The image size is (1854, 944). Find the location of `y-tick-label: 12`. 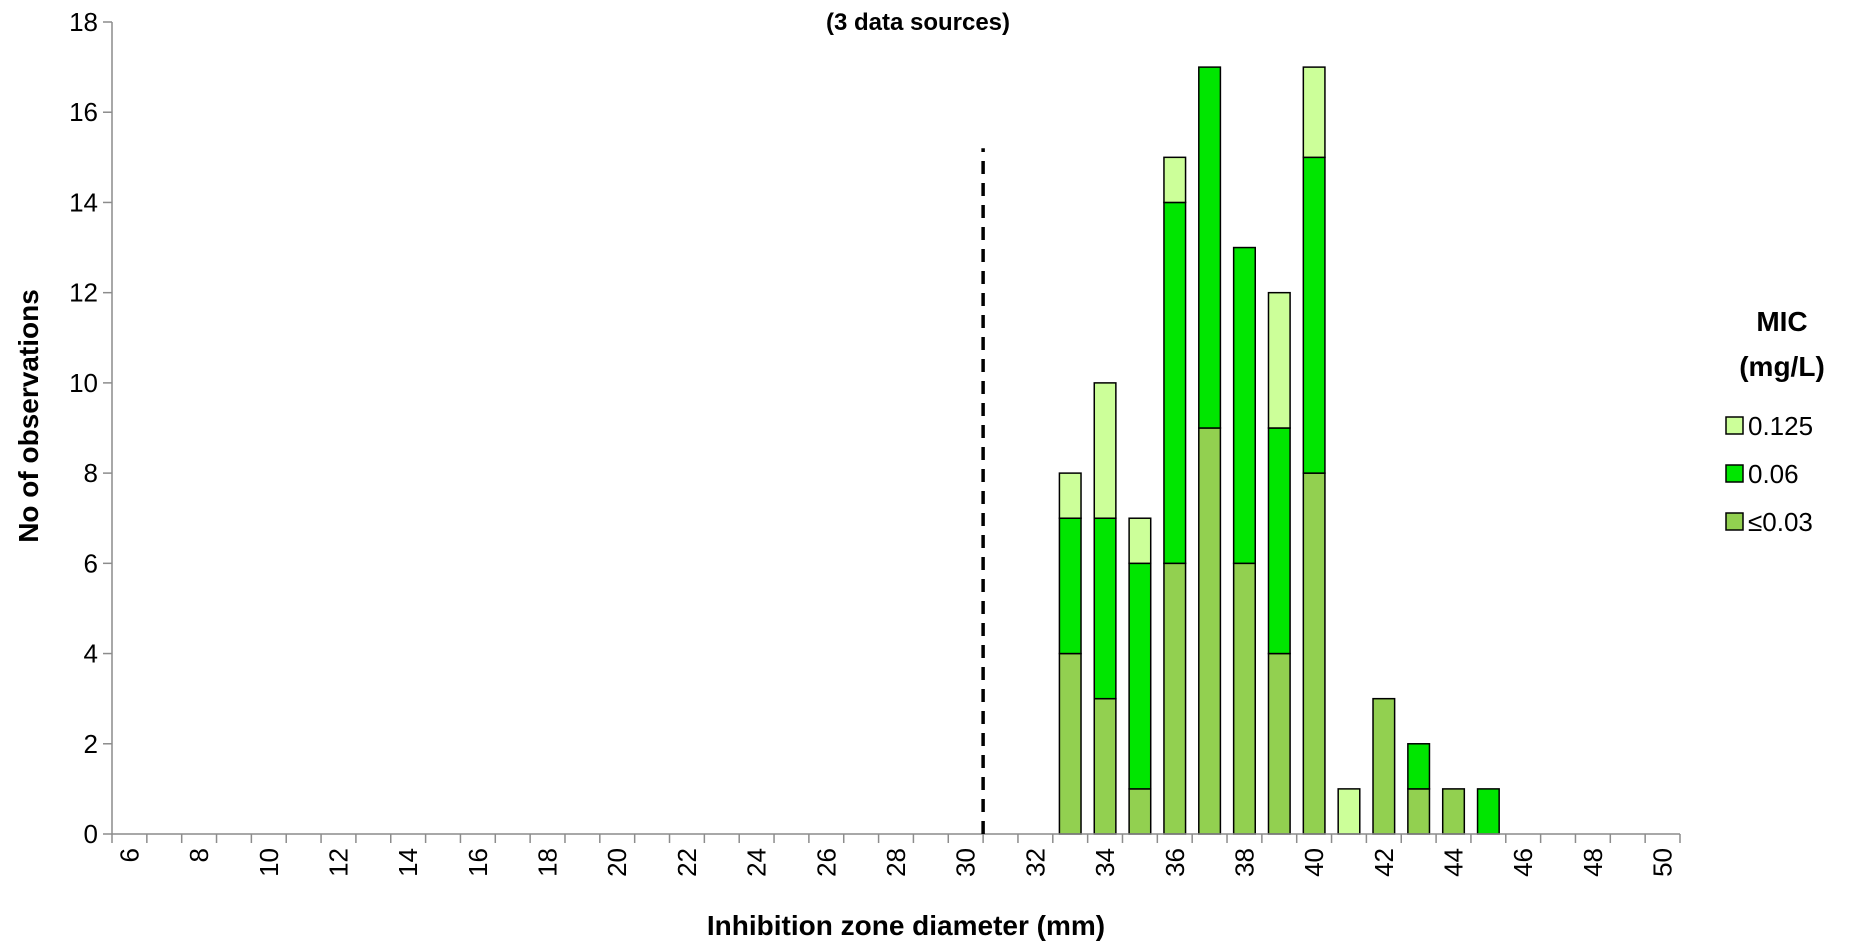

y-tick-label: 12 is located at coordinates (83, 293).